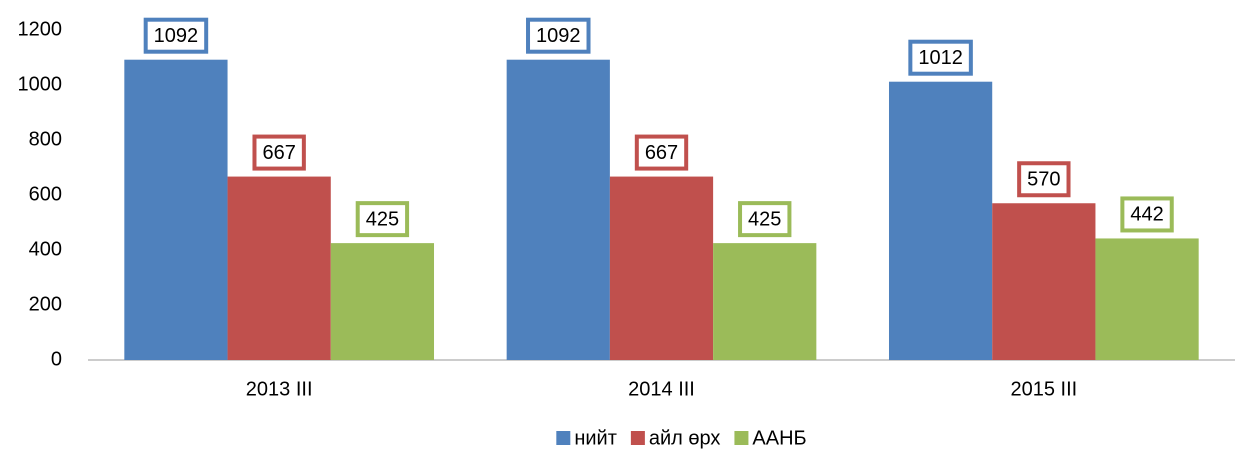 The width and height of the screenshot is (1235, 451). I want to click on data-label: 570, so click(1043, 180).